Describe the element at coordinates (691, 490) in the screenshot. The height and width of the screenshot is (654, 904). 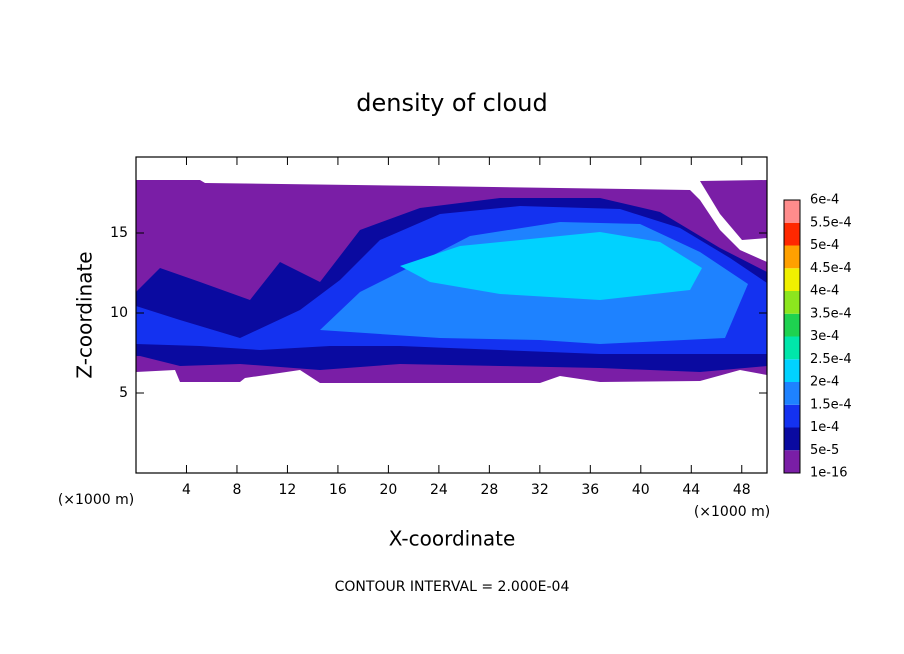
I see `x-tick-label: 44` at that location.